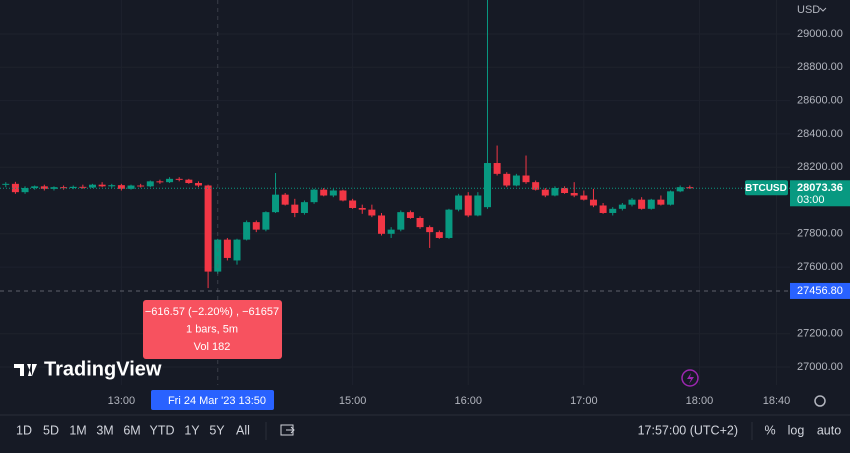  I want to click on y-tick-label: 29000.00, so click(820, 34).